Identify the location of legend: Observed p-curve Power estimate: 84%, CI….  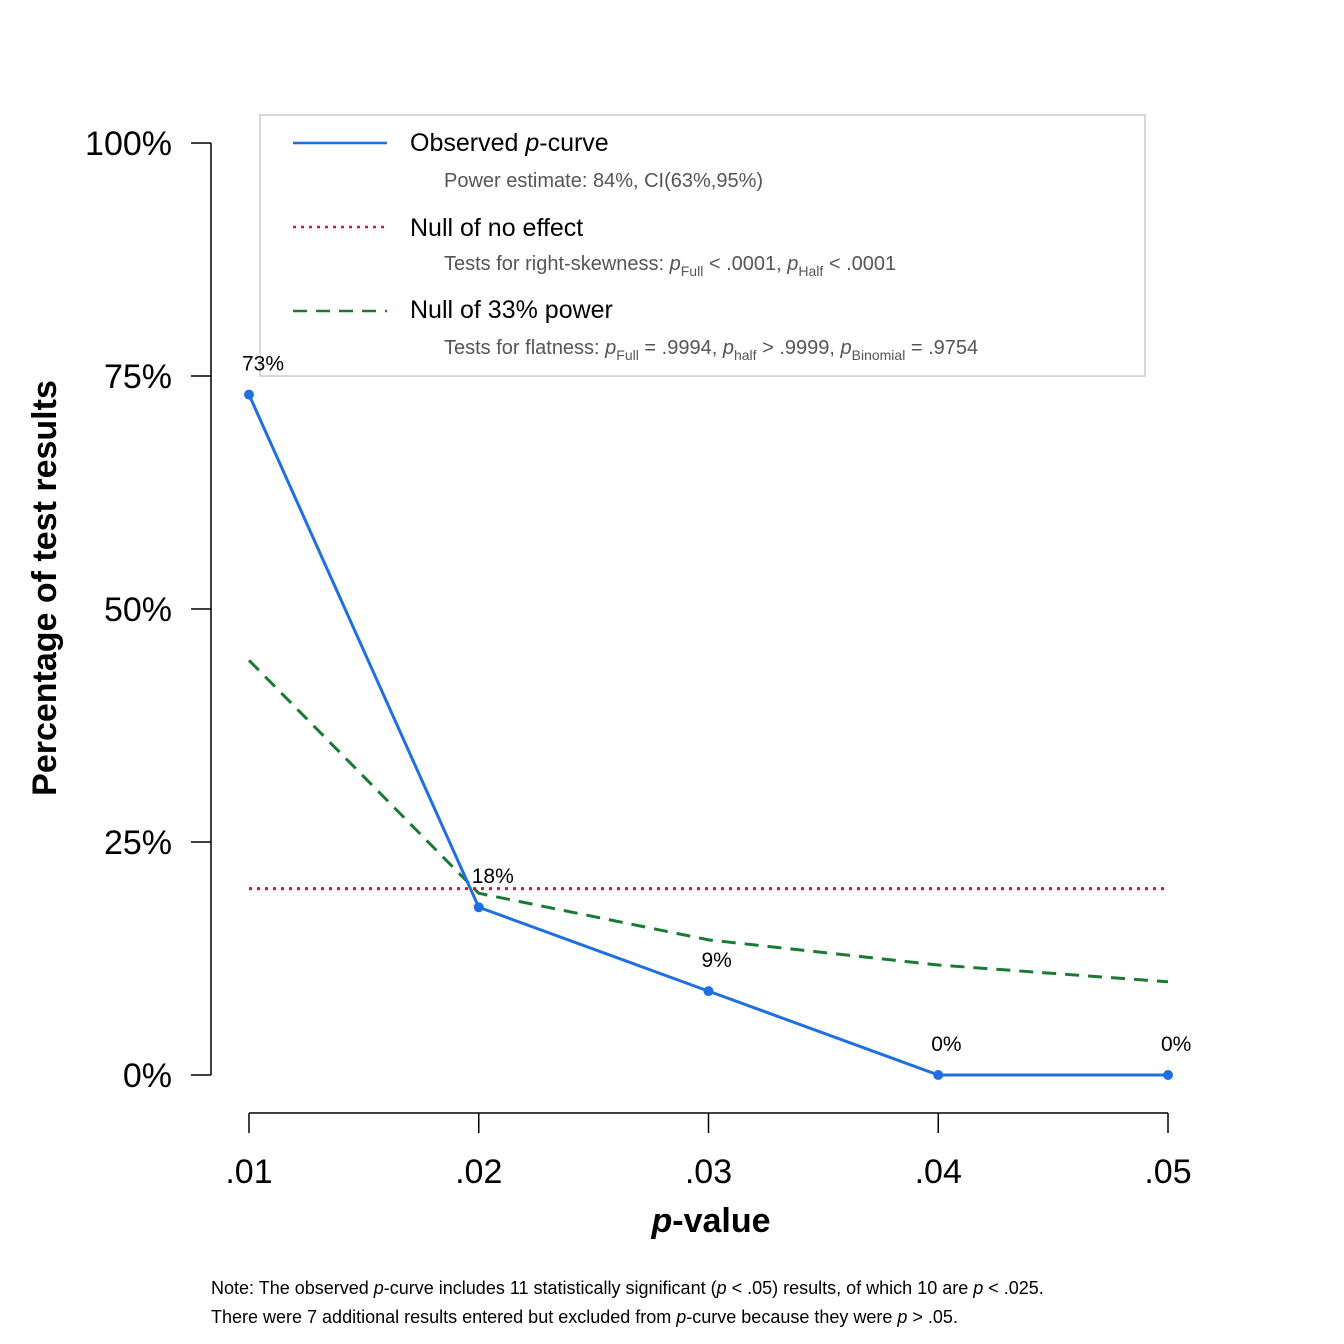
(702, 245).